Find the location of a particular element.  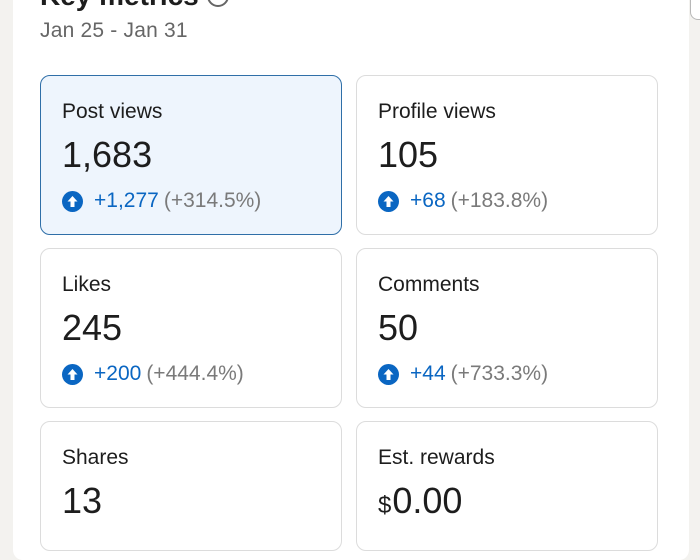

metric-label: Likes is located at coordinates (87, 284).